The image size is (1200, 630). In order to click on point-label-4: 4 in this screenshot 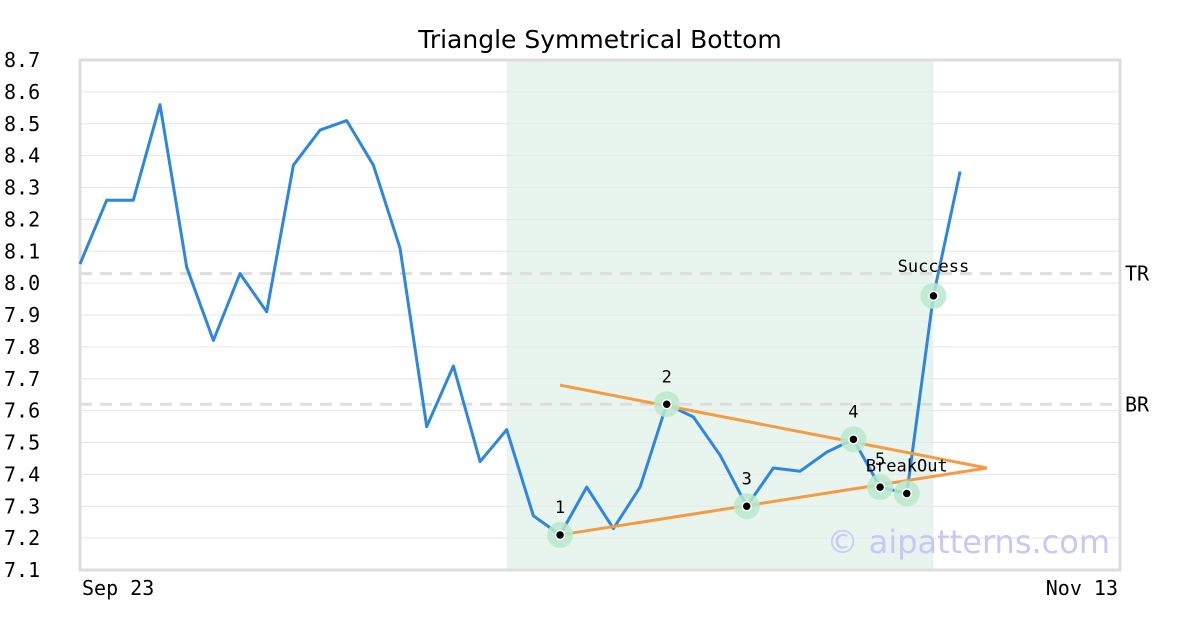, I will do `click(853, 412)`.